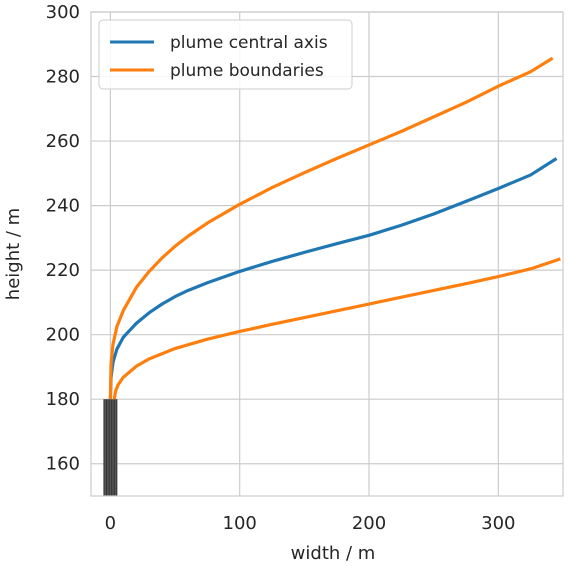  Describe the element at coordinates (498, 523) in the screenshot. I see `x-tick-label: 300` at that location.